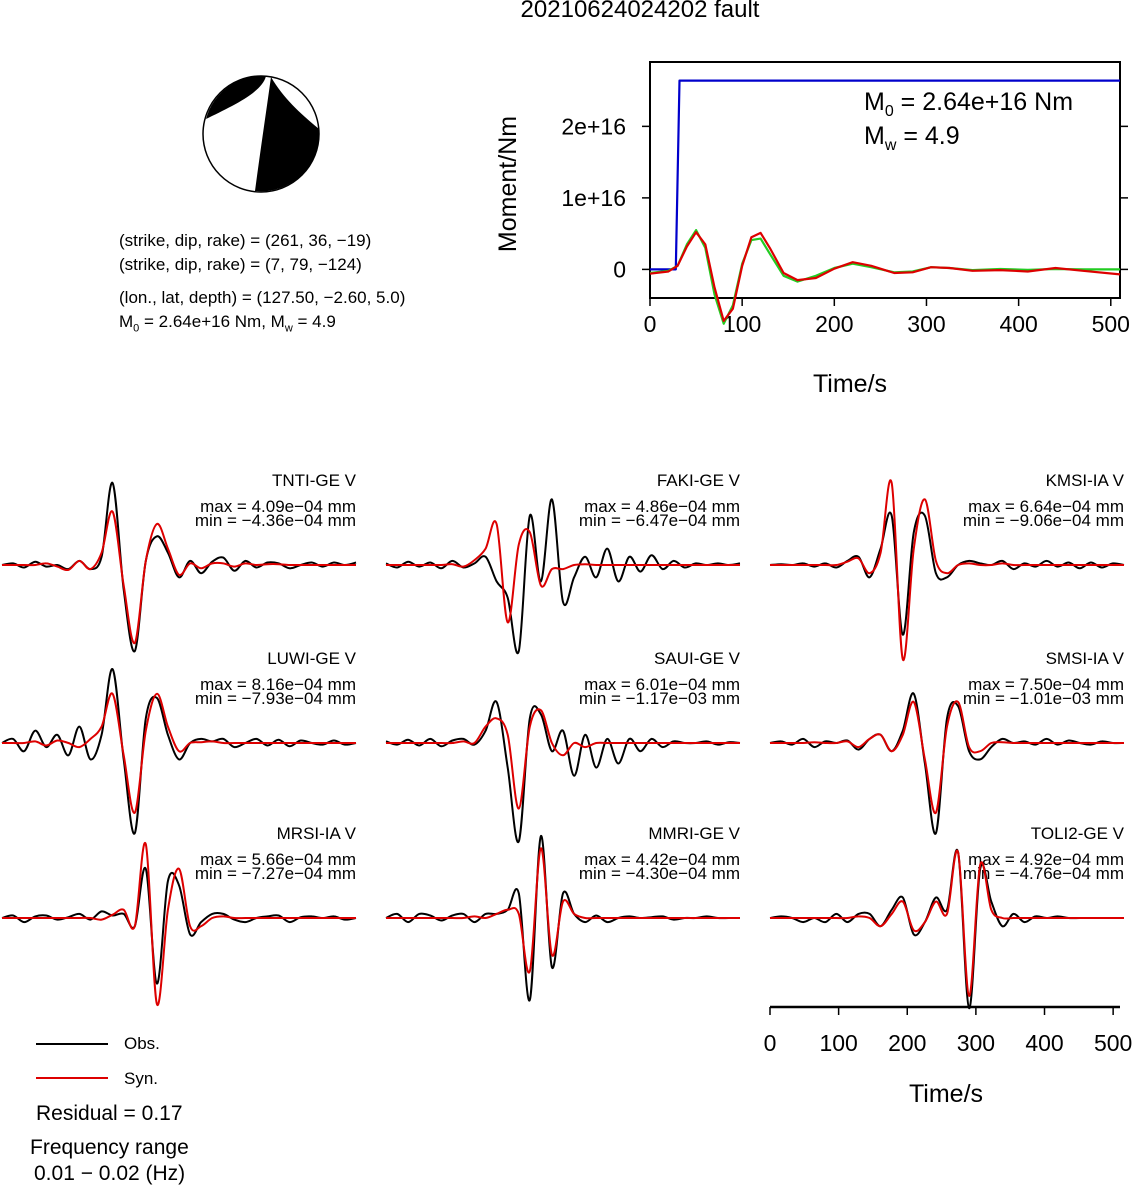 The height and width of the screenshot is (1186, 1139). Describe the element at coordinates (236, 97) in the screenshot. I see `beach-ball-compression-upper` at that location.